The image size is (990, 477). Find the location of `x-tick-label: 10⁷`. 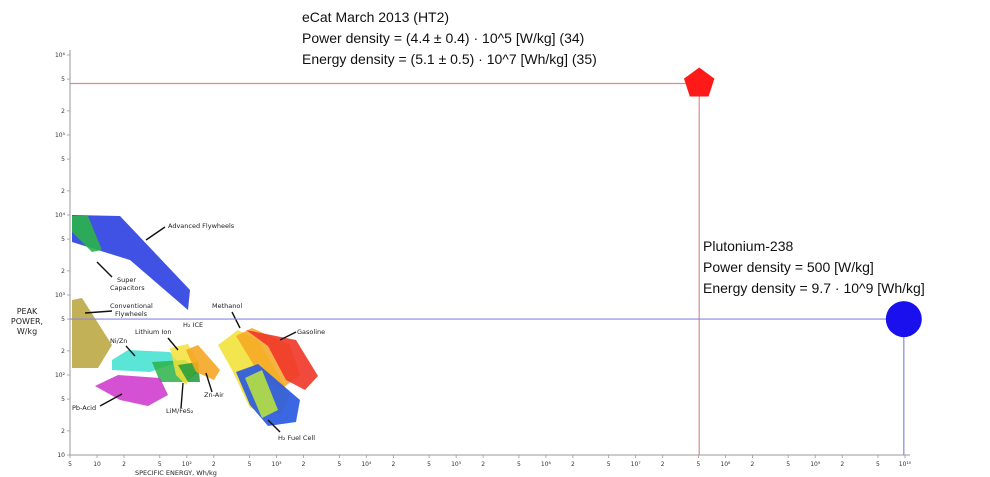

x-tick-label: 10⁷ is located at coordinates (636, 464).